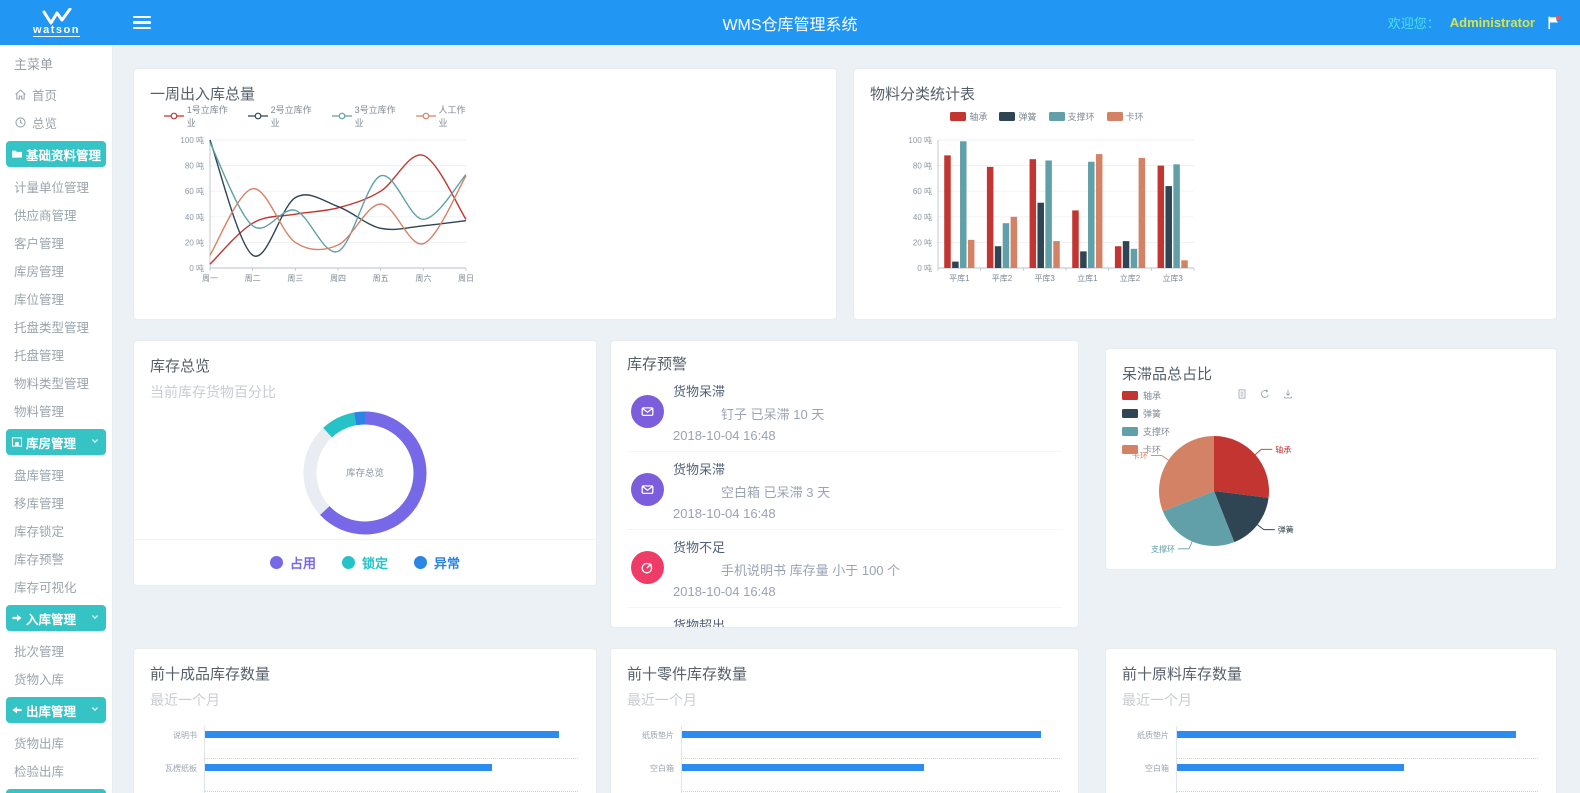 Image resolution: width=1580 pixels, height=793 pixels. What do you see at coordinates (1288, 396) in the screenshot?
I see `download-icon` at bounding box center [1288, 396].